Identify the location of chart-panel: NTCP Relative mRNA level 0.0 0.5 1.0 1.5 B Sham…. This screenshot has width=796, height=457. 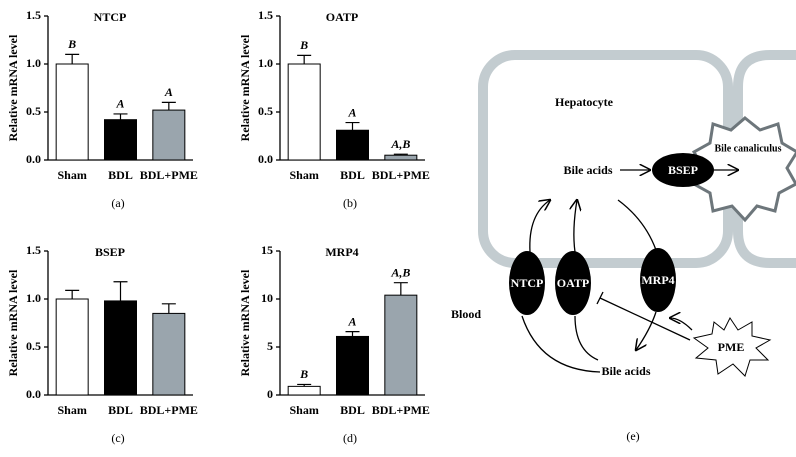
(102, 109).